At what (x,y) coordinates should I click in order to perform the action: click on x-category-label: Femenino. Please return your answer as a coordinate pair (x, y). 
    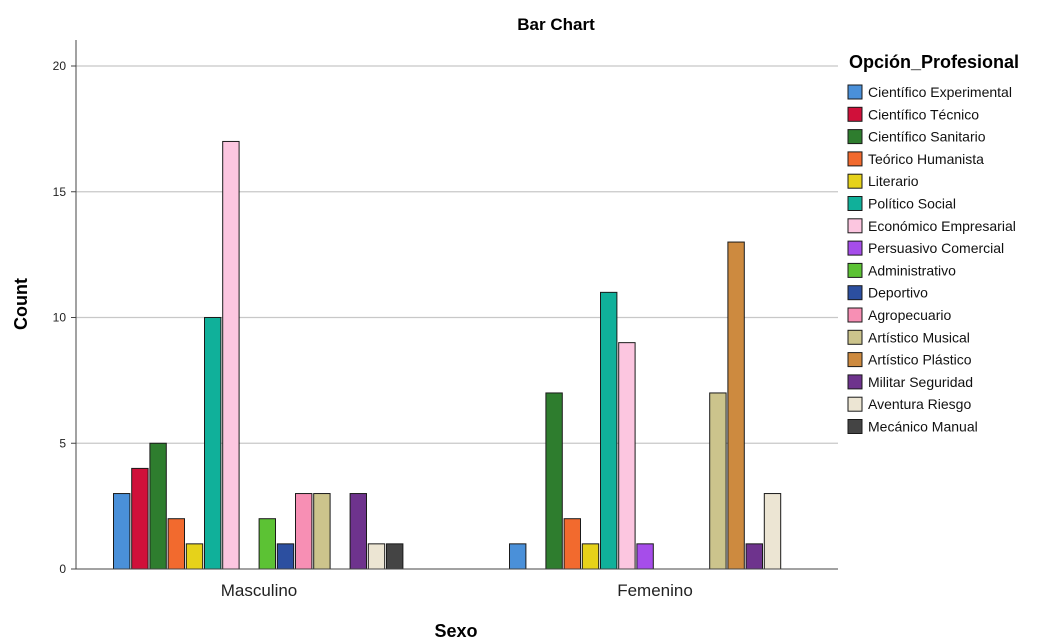
    Looking at the image, I should click on (655, 590).